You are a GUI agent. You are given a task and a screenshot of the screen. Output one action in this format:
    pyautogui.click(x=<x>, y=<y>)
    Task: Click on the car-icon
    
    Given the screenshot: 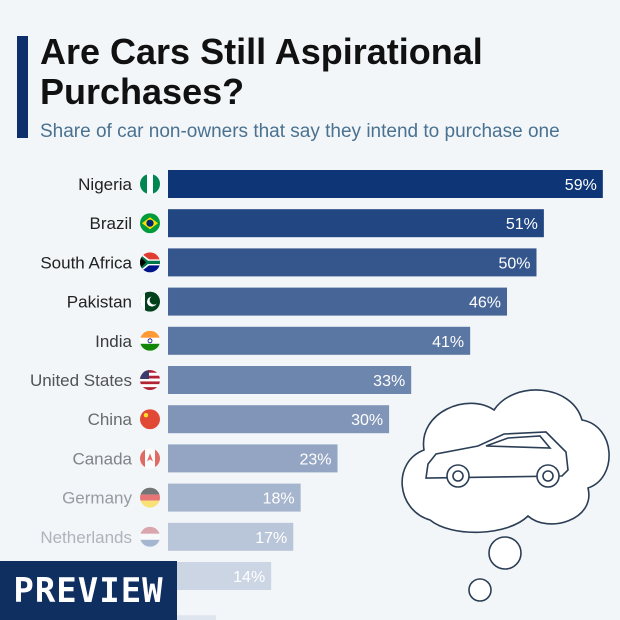 What is the action you would take?
    pyautogui.click(x=497, y=459)
    